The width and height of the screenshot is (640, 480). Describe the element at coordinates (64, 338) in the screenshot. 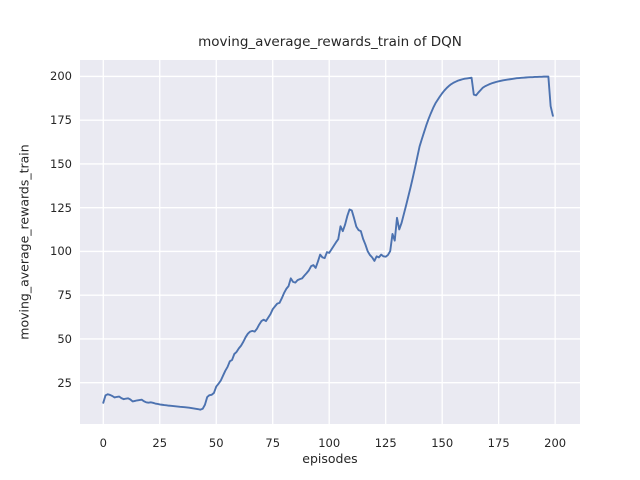

I see `y-tick-label: 50` at that location.